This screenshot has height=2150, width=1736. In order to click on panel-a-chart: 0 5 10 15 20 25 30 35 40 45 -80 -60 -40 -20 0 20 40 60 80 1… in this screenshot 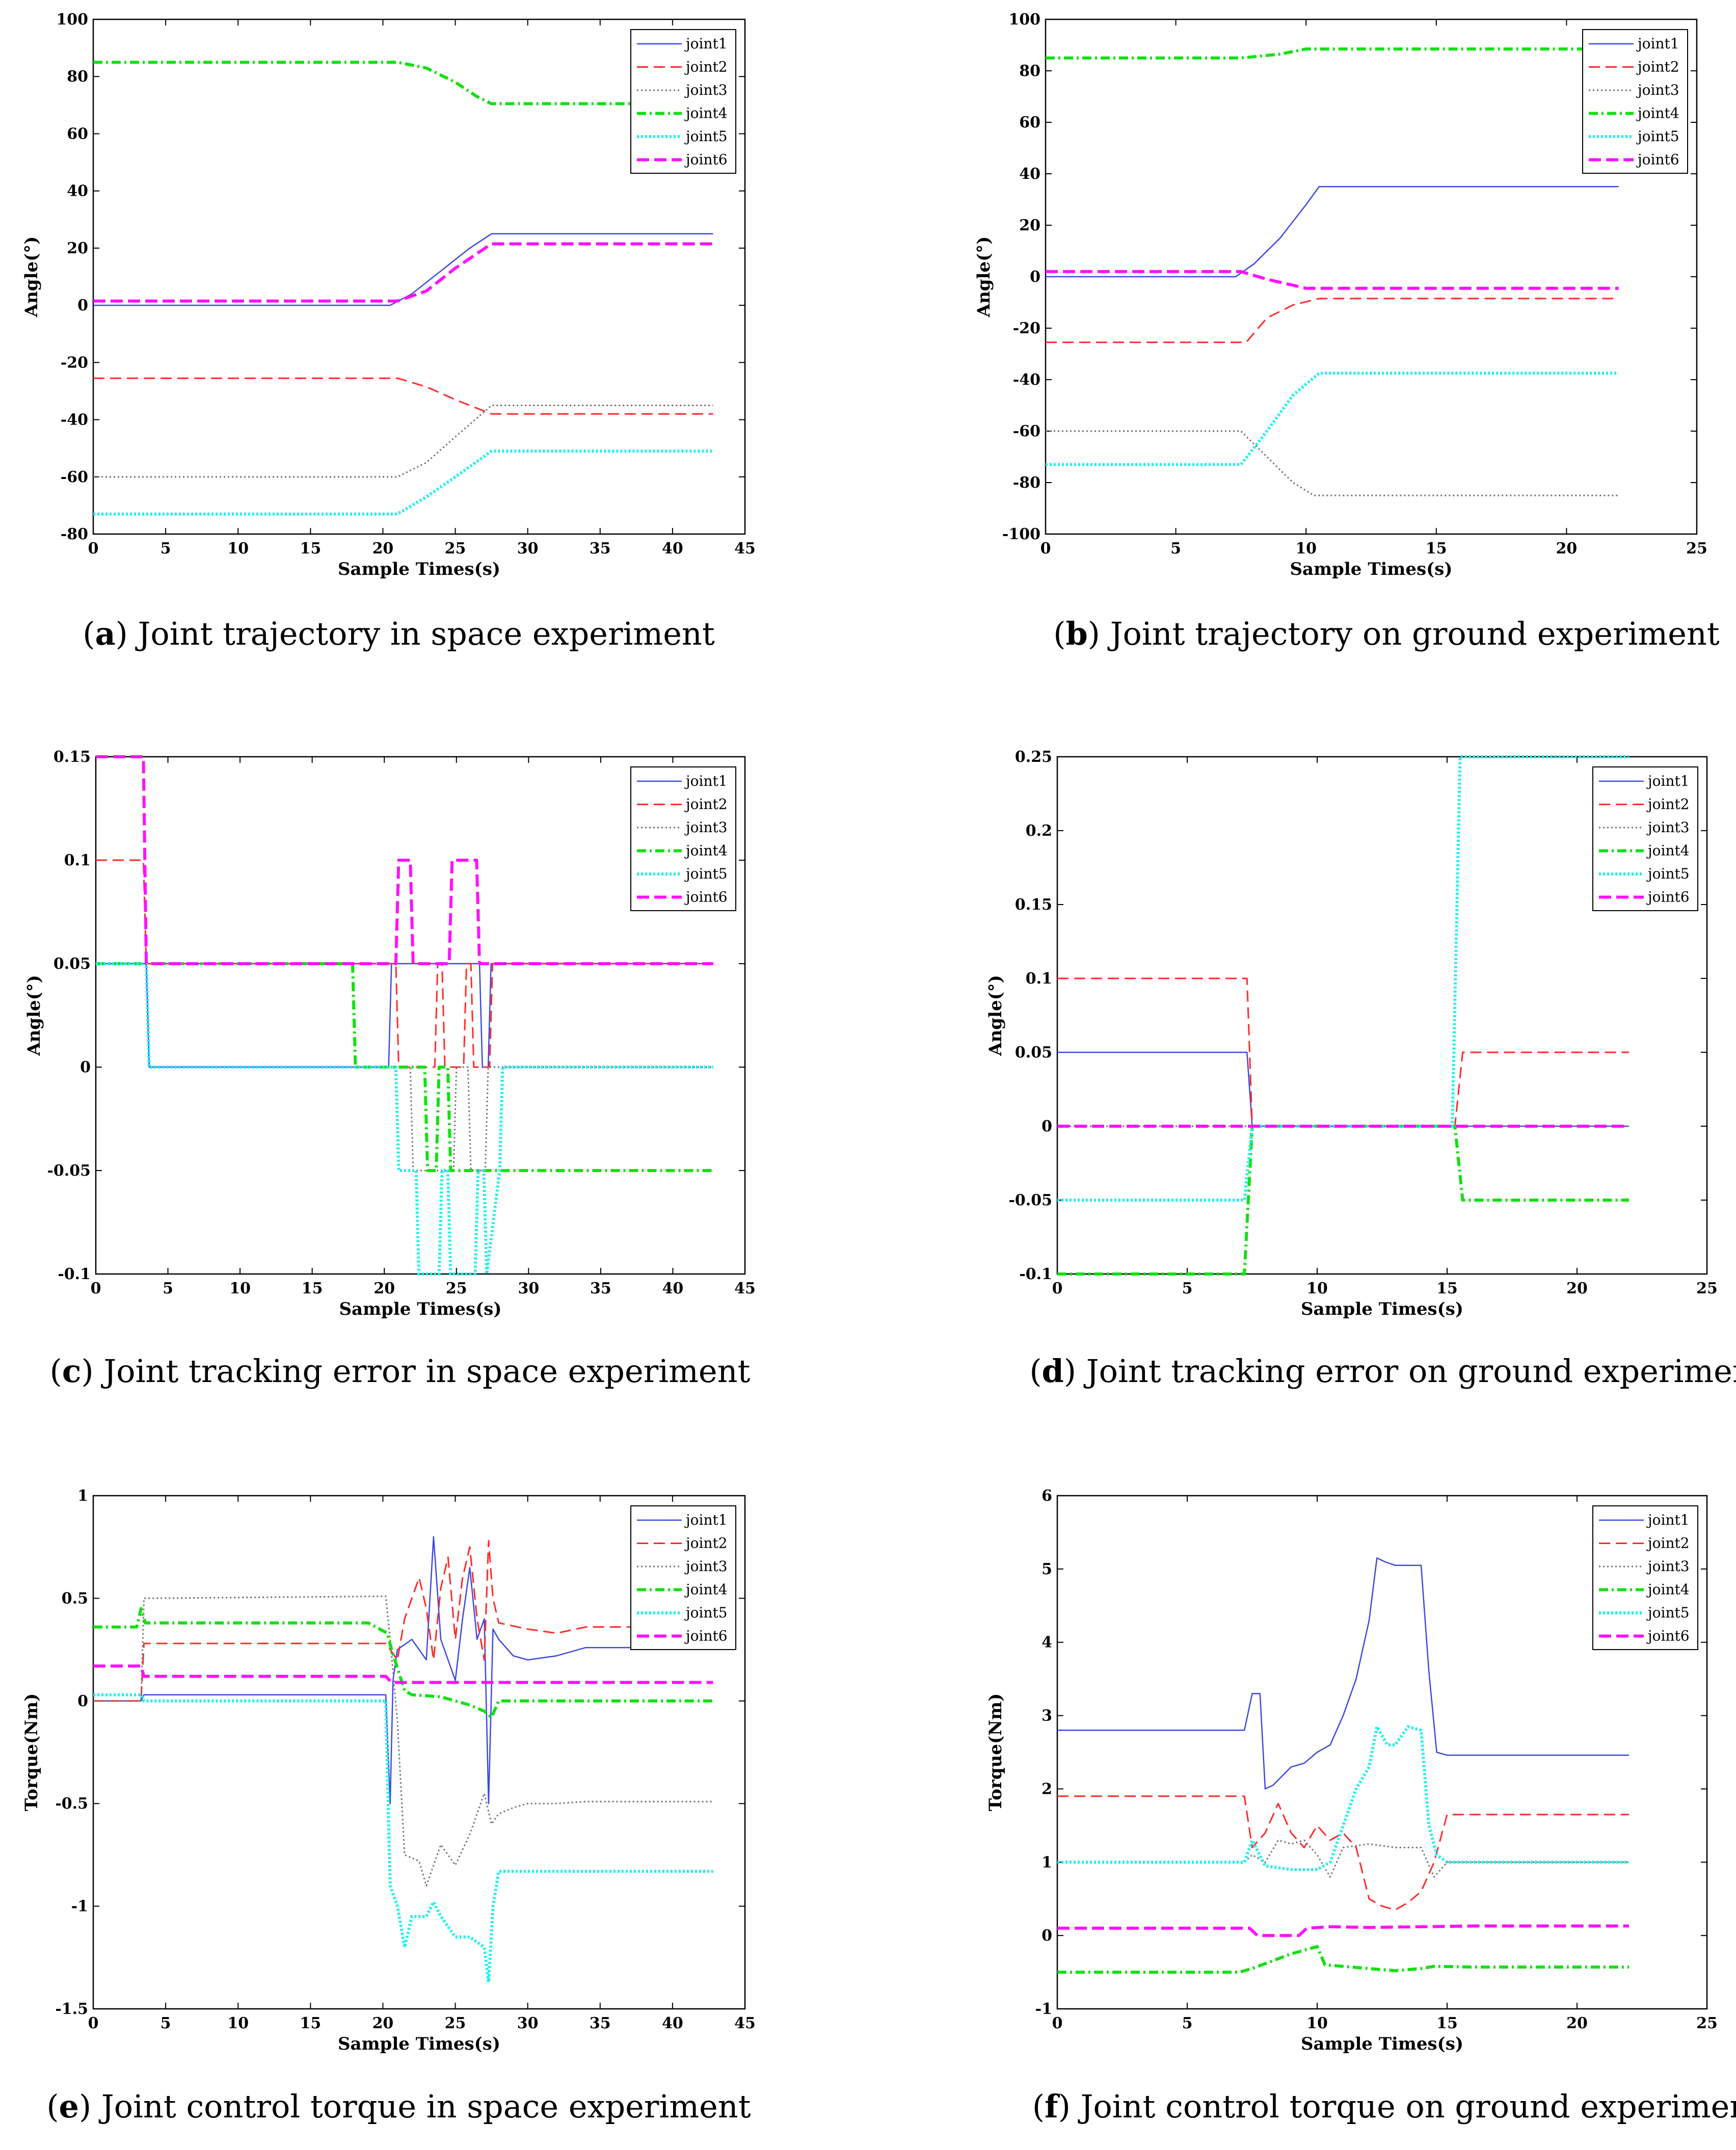, I will do `click(388, 332)`.